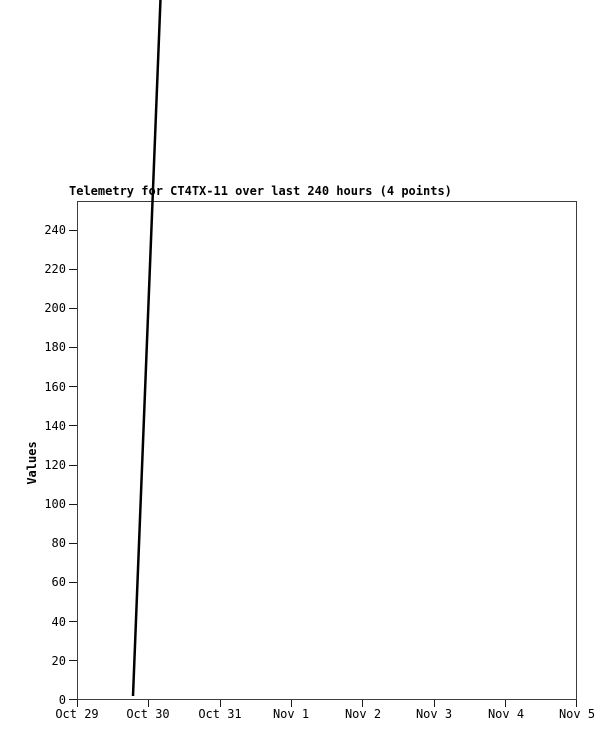  What do you see at coordinates (58, 622) in the screenshot?
I see `y-tick-label-40: 40` at bounding box center [58, 622].